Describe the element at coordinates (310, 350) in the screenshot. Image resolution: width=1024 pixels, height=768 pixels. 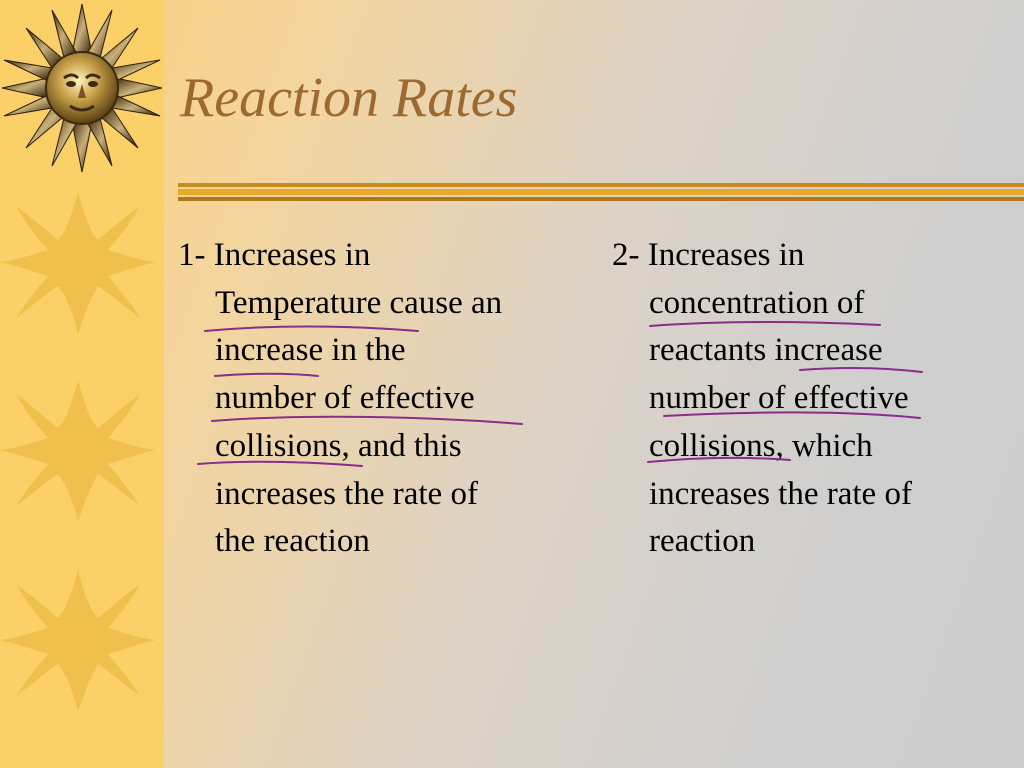
I see `left-line-3: increase in the` at that location.